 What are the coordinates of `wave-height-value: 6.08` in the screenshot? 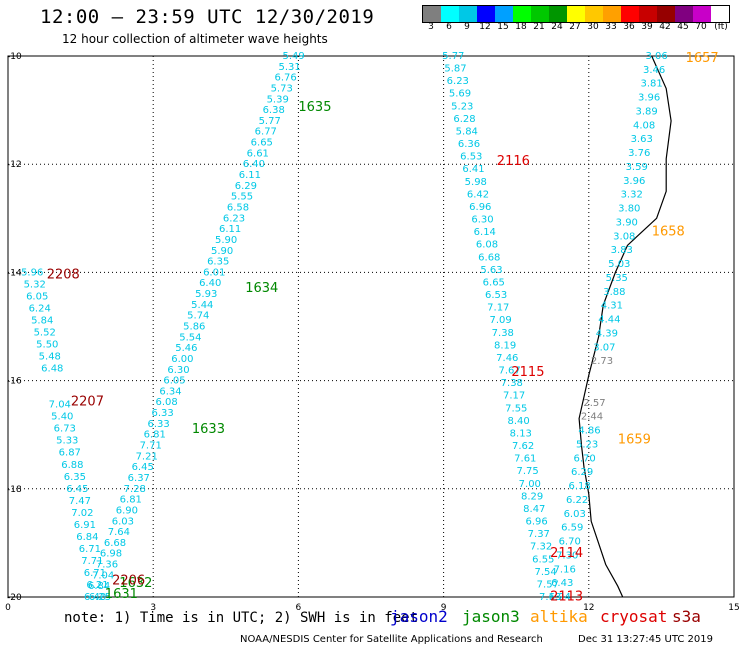 It's located at (487, 245).